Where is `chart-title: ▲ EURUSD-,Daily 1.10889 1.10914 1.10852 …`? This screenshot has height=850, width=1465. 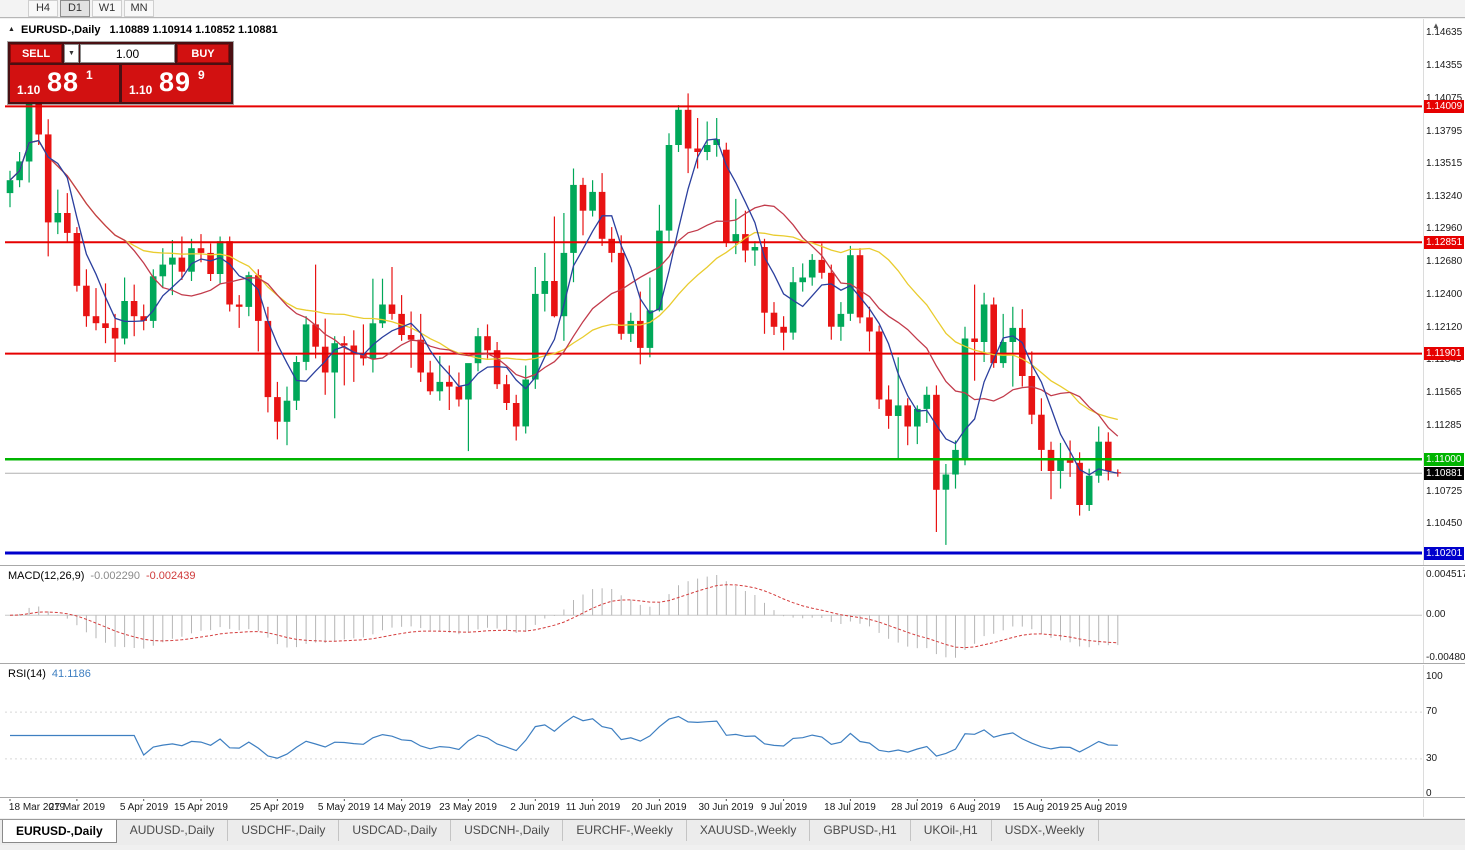 chart-title: ▲ EURUSD-,Daily 1.10889 1.10914 1.10852 … is located at coordinates (143, 30).